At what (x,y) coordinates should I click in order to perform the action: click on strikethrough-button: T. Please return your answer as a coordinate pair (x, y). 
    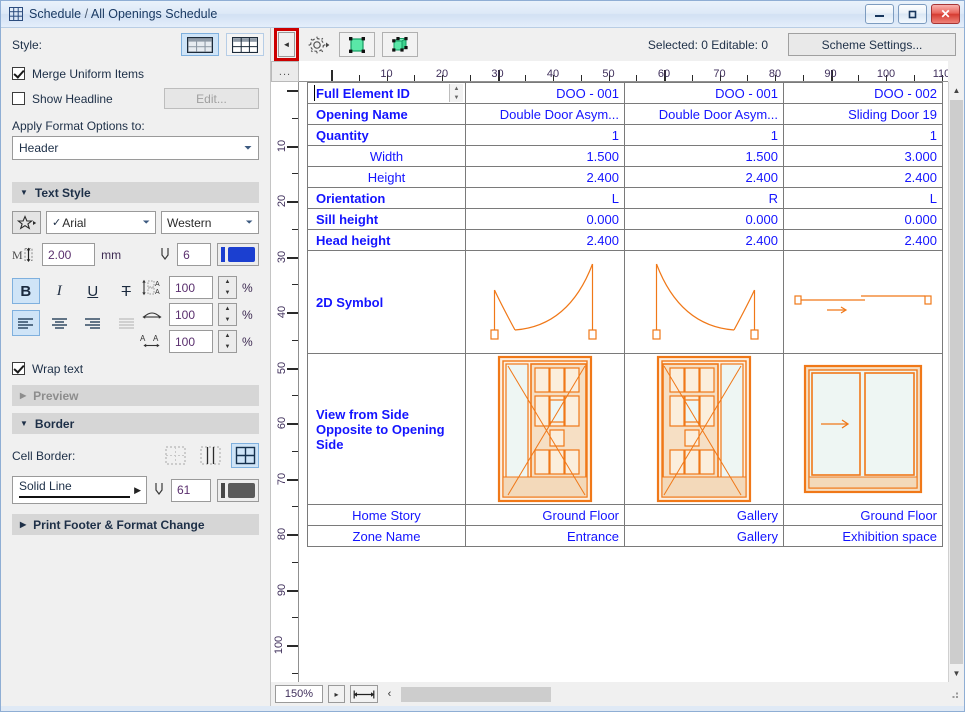
    Looking at the image, I should click on (126, 291).